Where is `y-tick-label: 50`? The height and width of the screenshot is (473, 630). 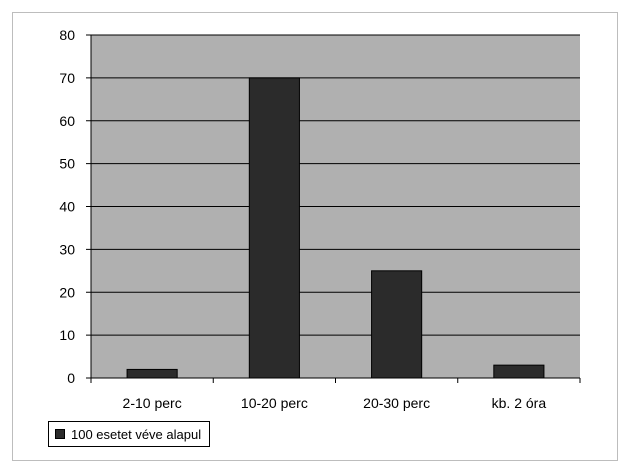
y-tick-label: 50 is located at coordinates (67, 164).